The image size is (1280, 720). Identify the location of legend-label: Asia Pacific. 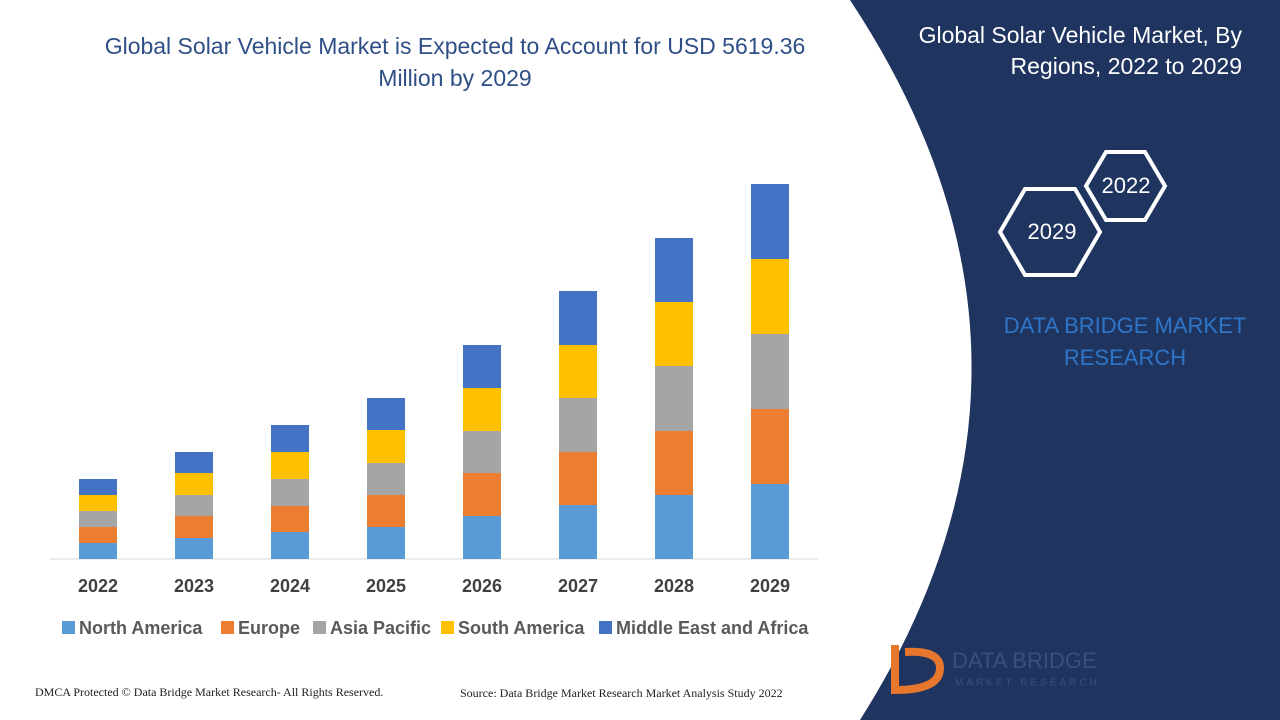
(380, 628).